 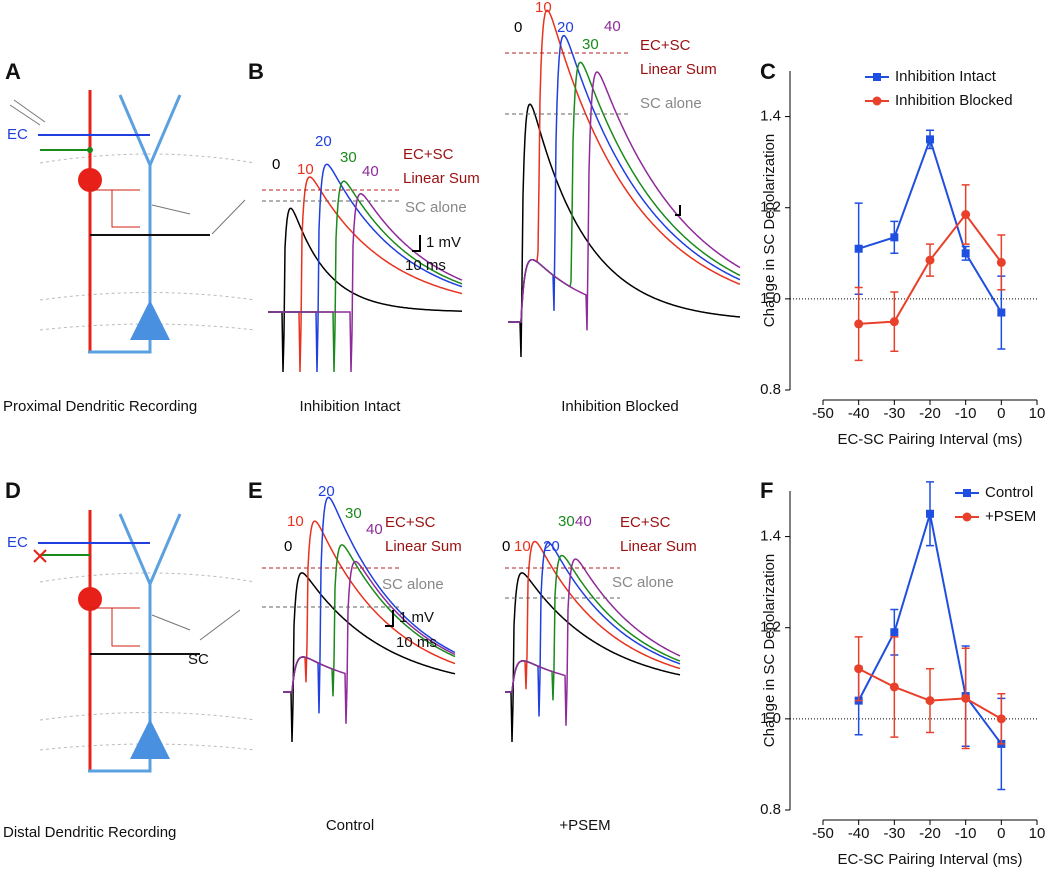 I want to click on ec-label: EC, so click(x=17, y=542).